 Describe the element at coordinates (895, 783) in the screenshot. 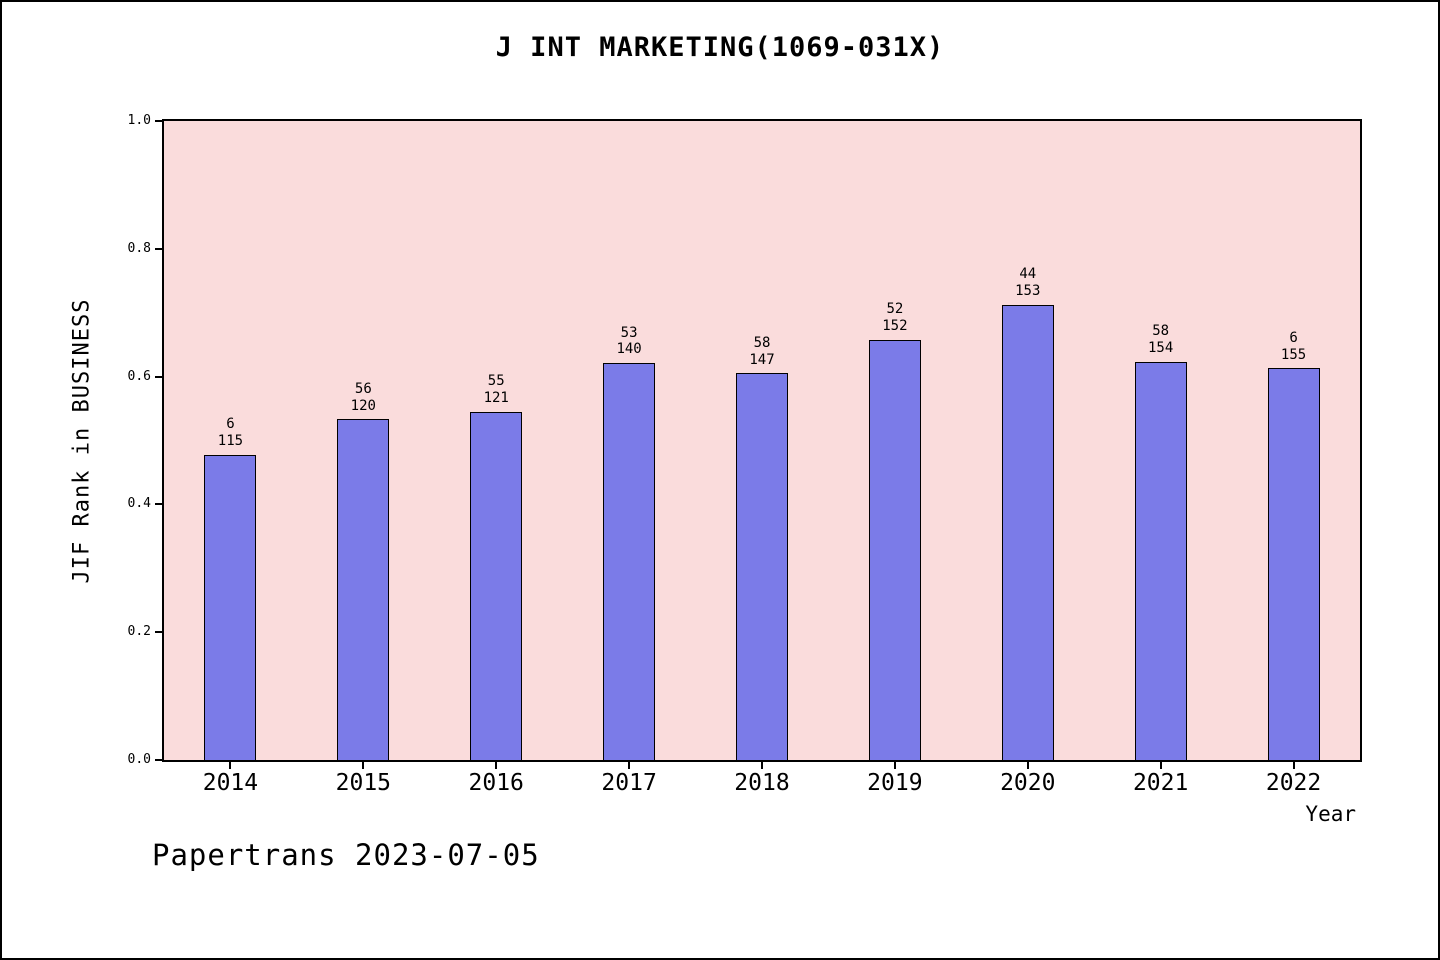

I see `x-tick-label: 2019` at that location.